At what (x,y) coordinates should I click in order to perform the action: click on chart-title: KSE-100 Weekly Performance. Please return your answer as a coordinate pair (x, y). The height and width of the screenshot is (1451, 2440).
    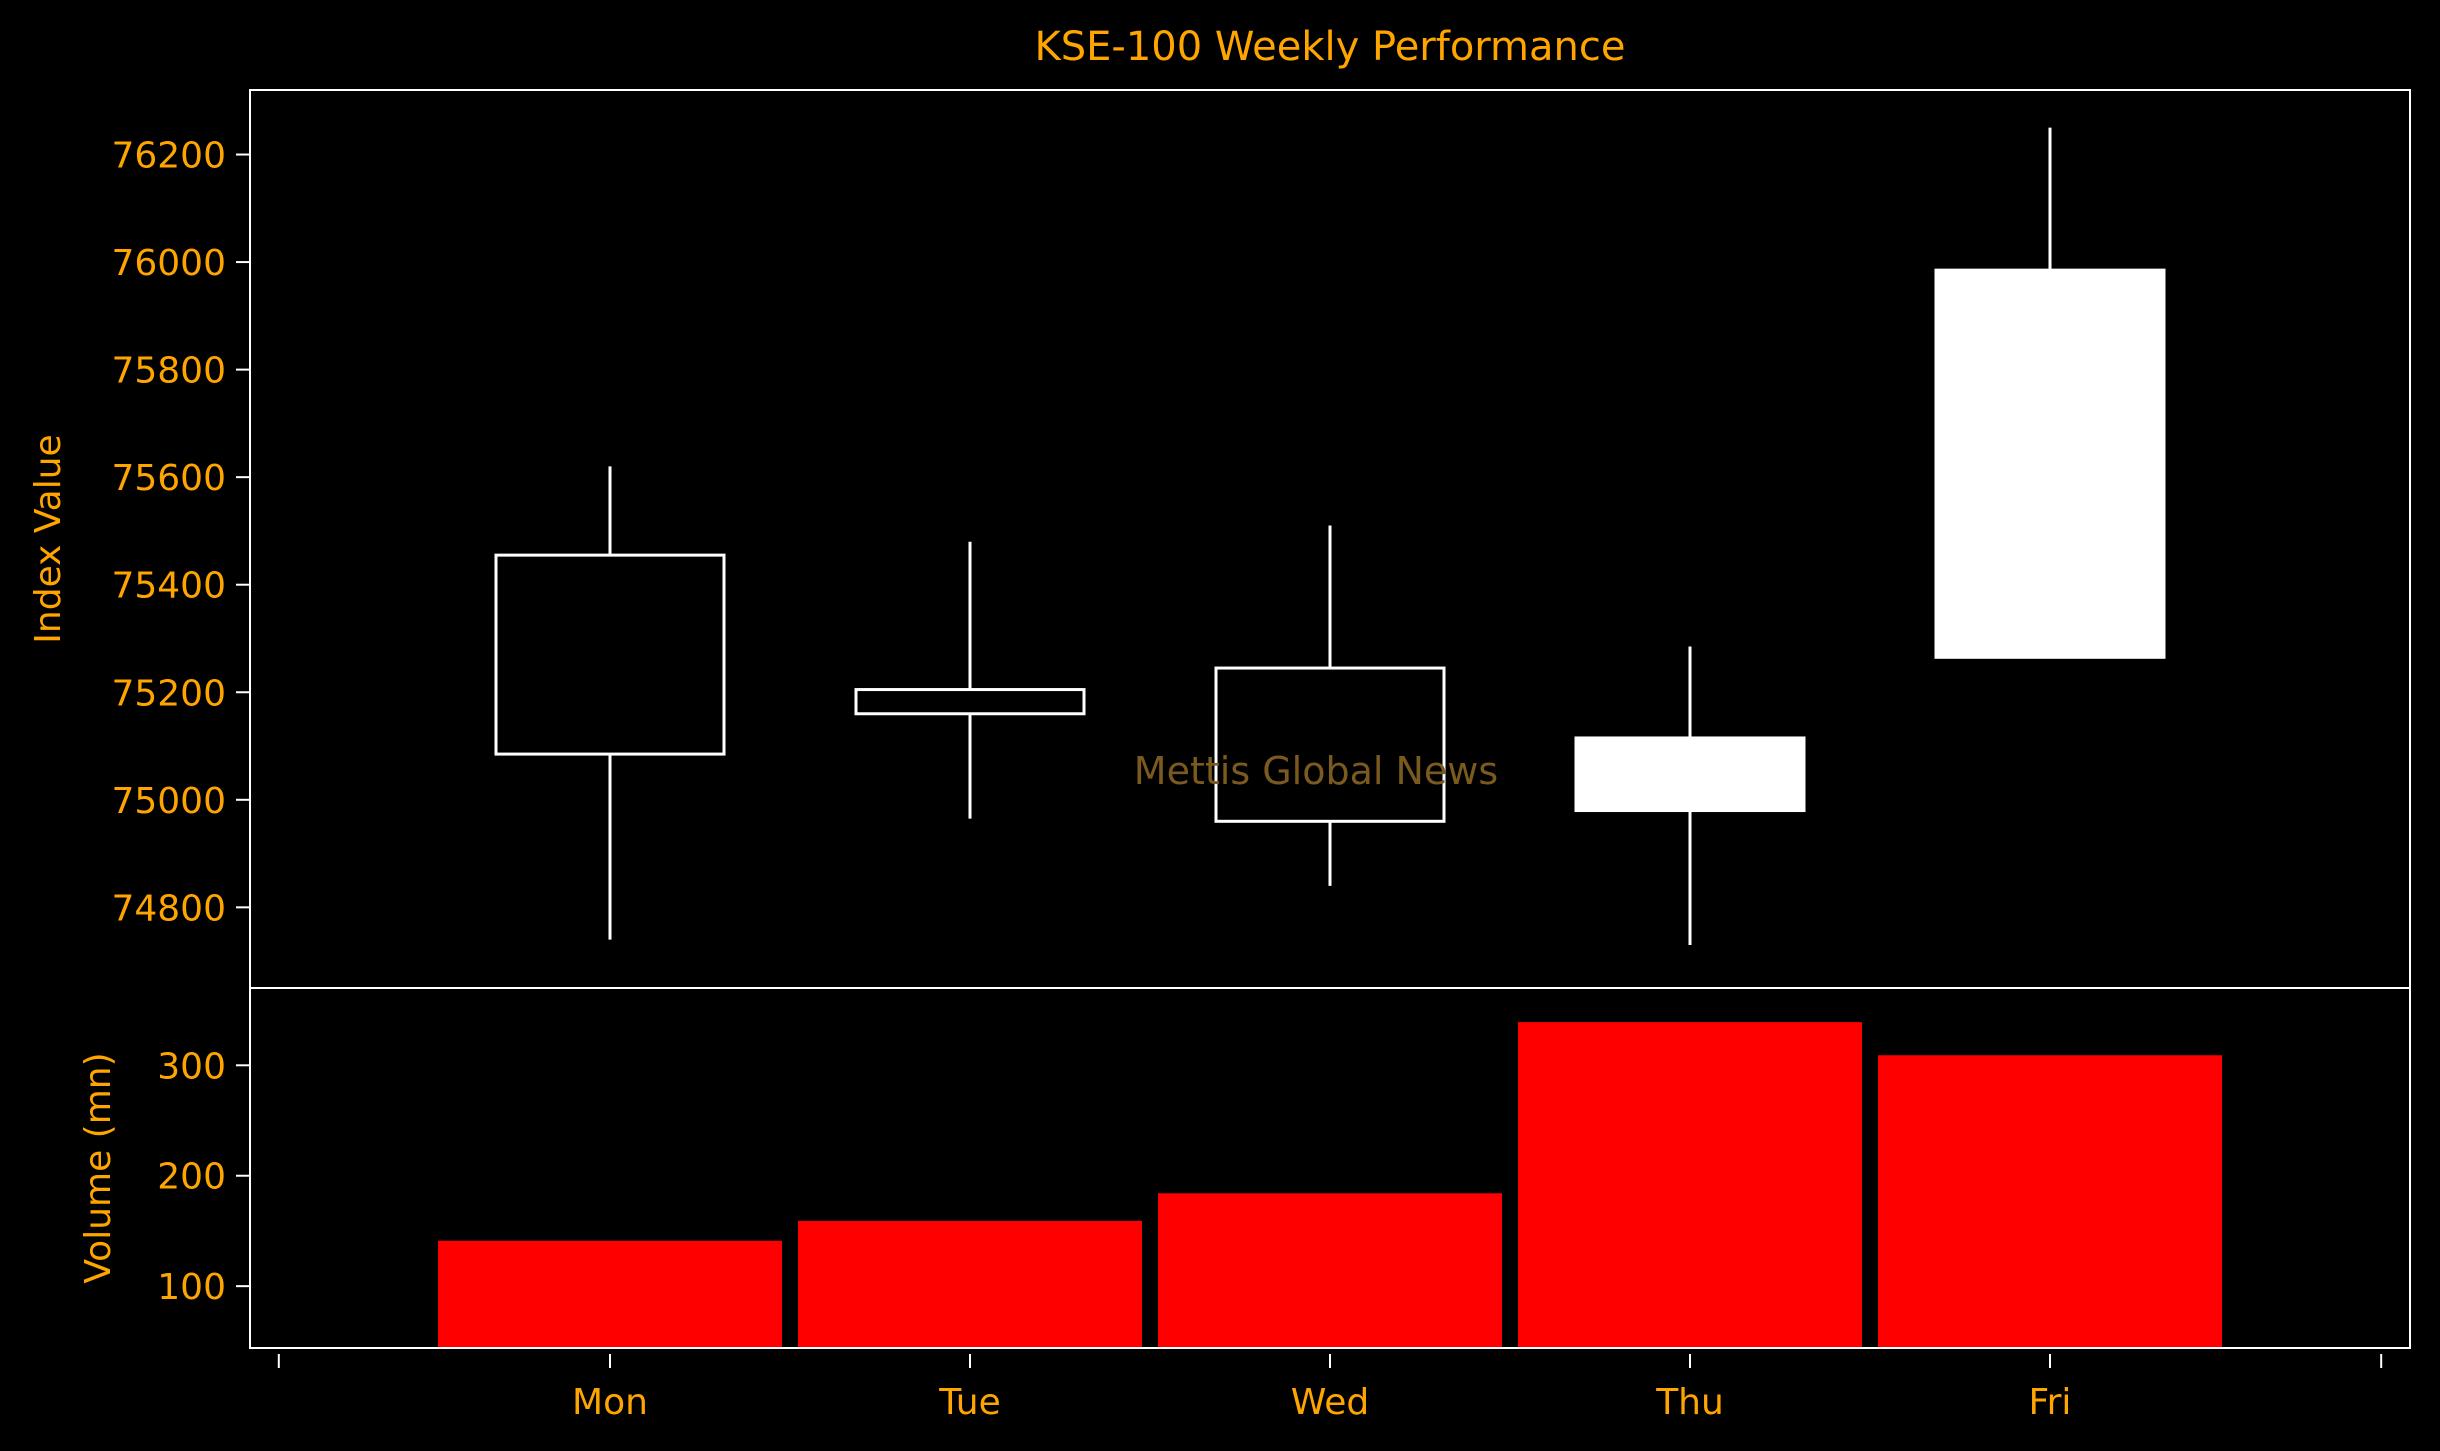
    Looking at the image, I should click on (1330, 47).